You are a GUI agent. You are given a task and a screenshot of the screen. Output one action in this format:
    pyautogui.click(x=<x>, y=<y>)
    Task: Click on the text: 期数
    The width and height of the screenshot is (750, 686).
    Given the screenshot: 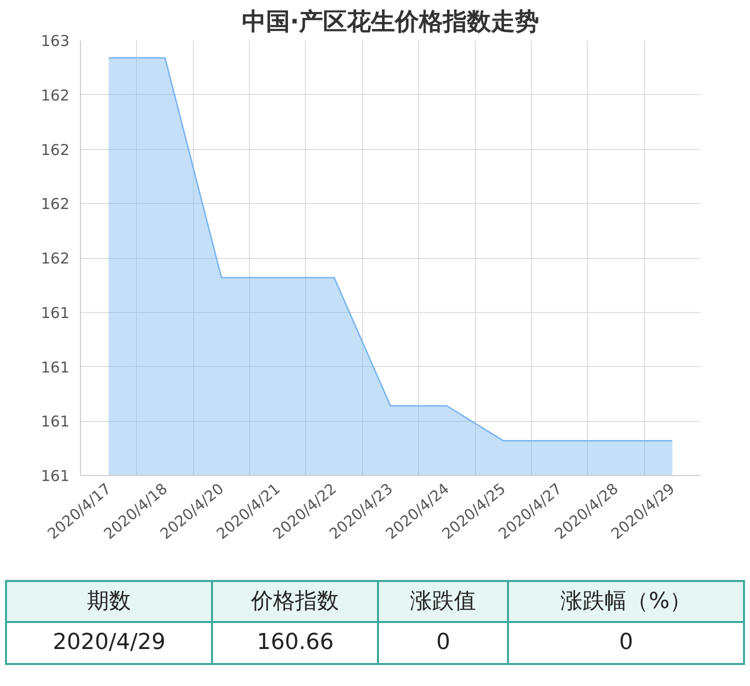 What is the action you would take?
    pyautogui.click(x=109, y=601)
    